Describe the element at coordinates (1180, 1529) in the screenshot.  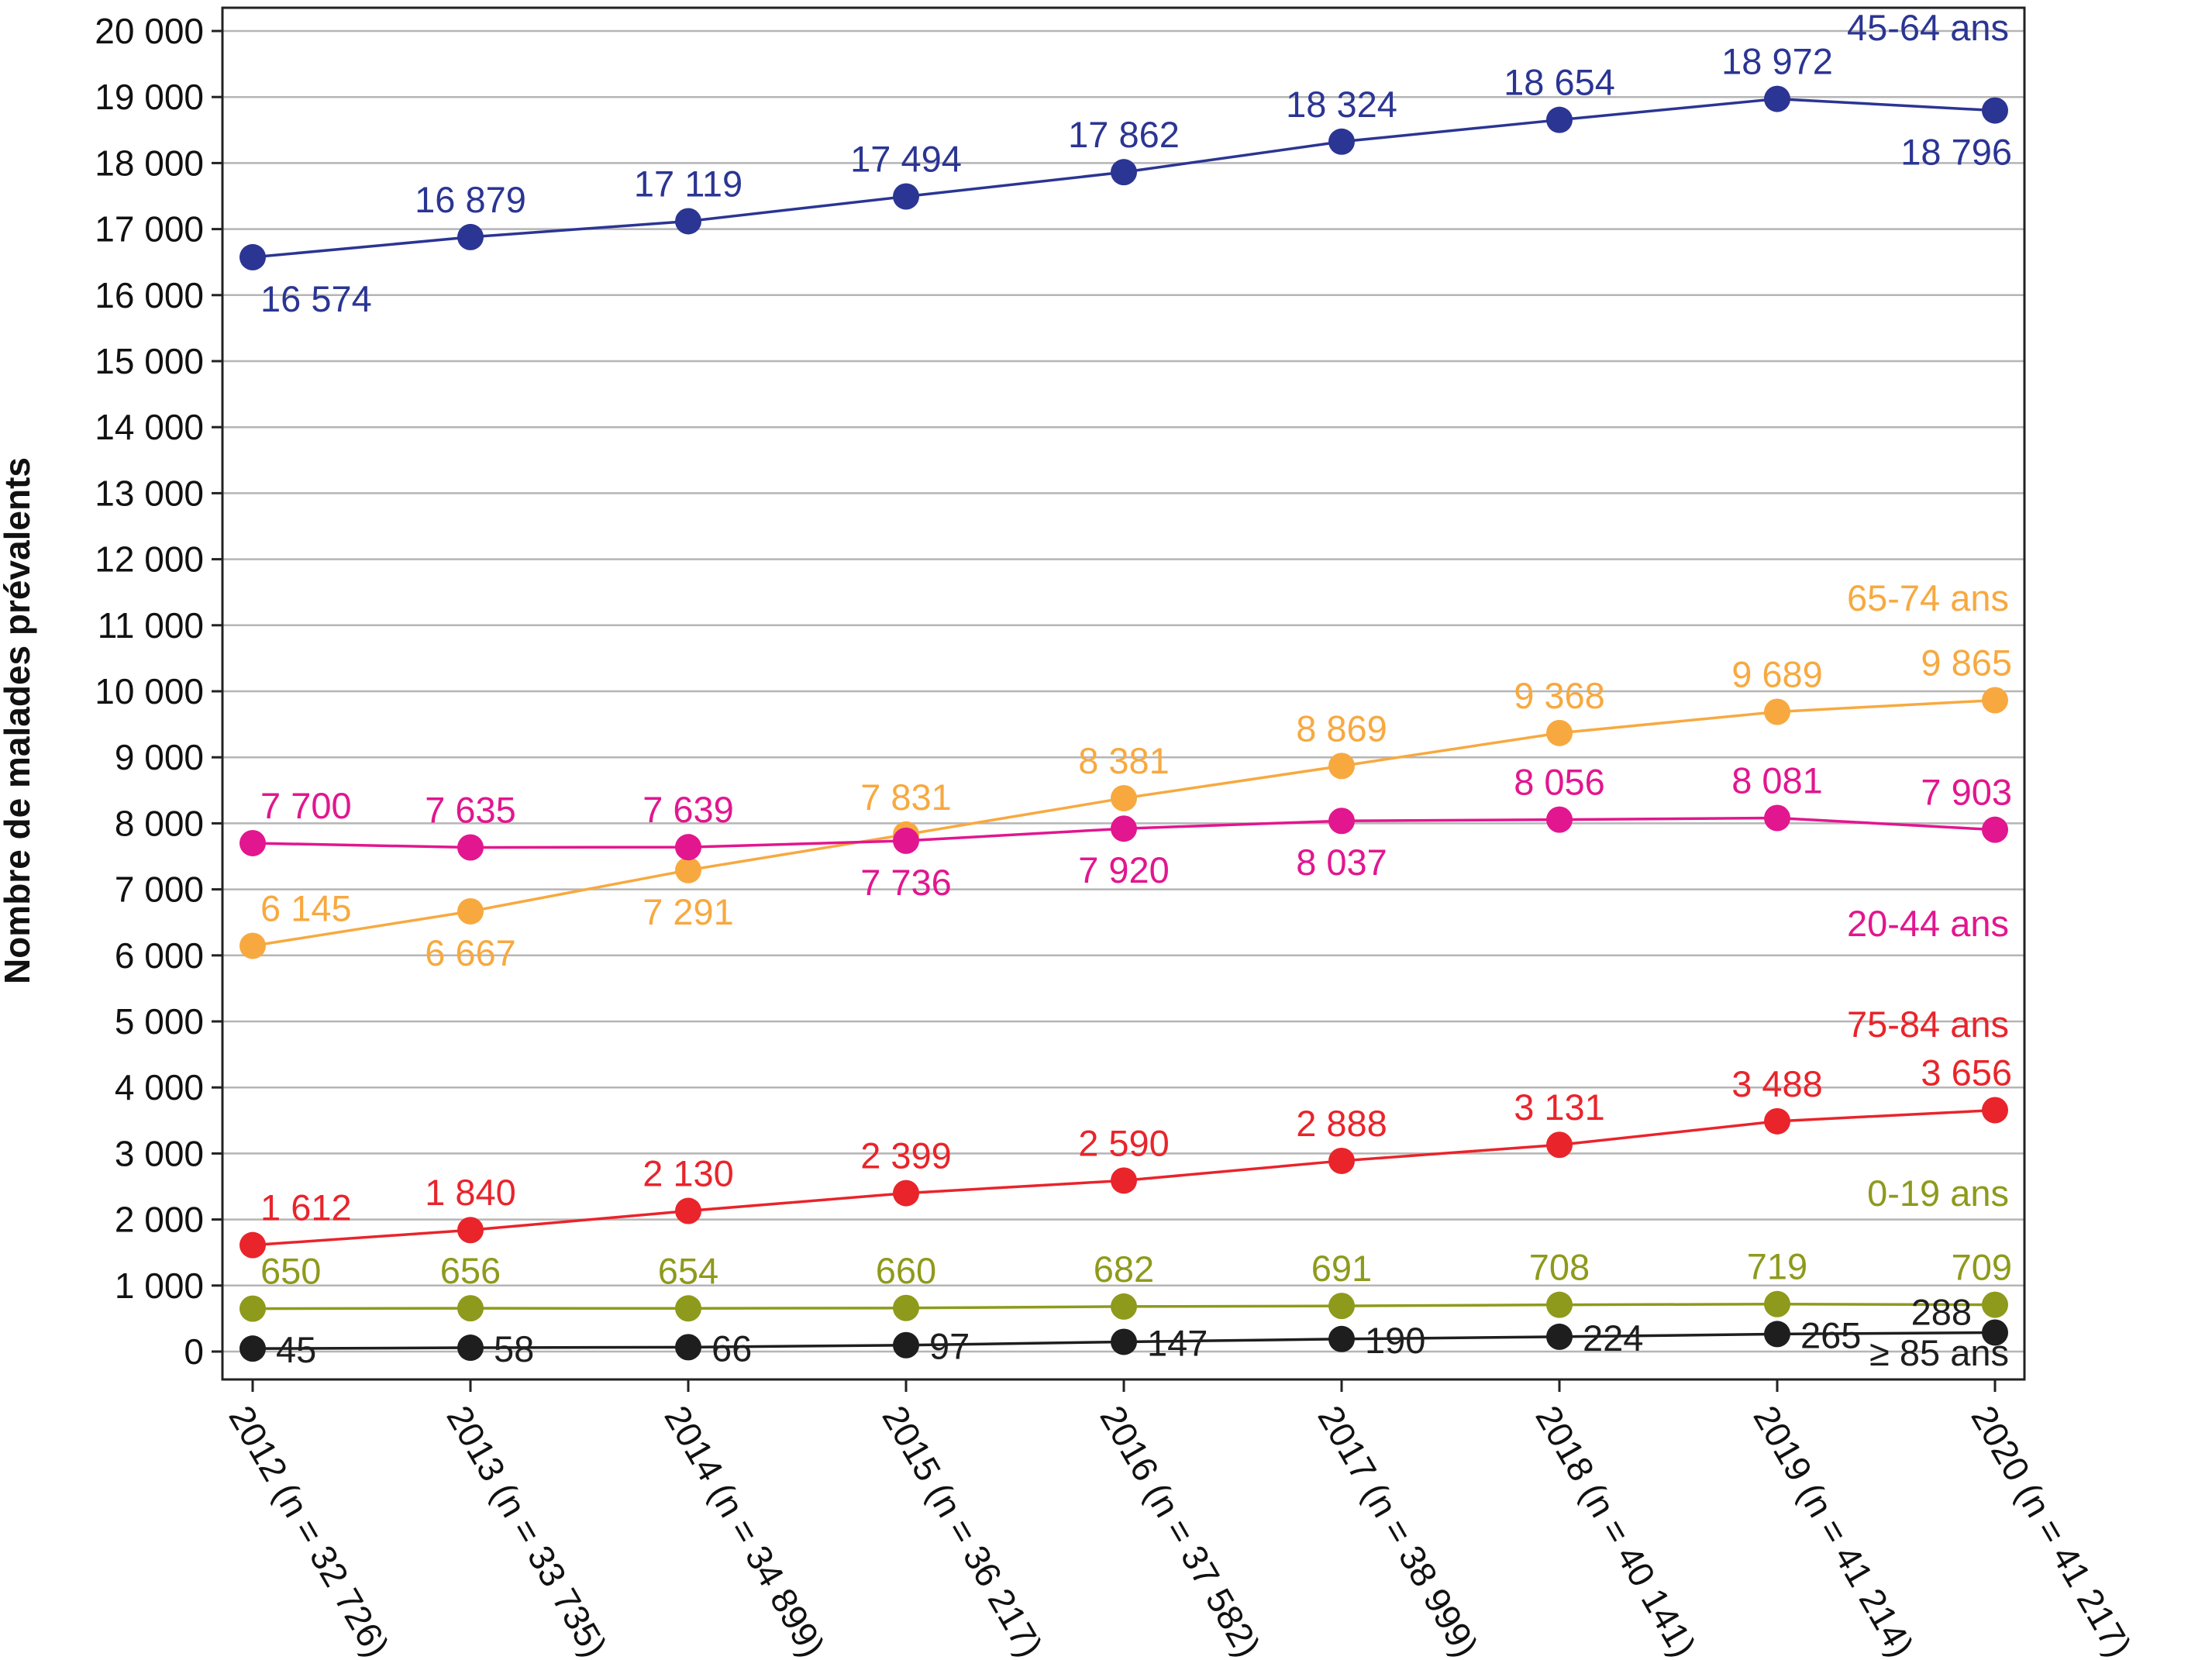
I see `x-tick-label: 2016 (n = 37 582)` at that location.